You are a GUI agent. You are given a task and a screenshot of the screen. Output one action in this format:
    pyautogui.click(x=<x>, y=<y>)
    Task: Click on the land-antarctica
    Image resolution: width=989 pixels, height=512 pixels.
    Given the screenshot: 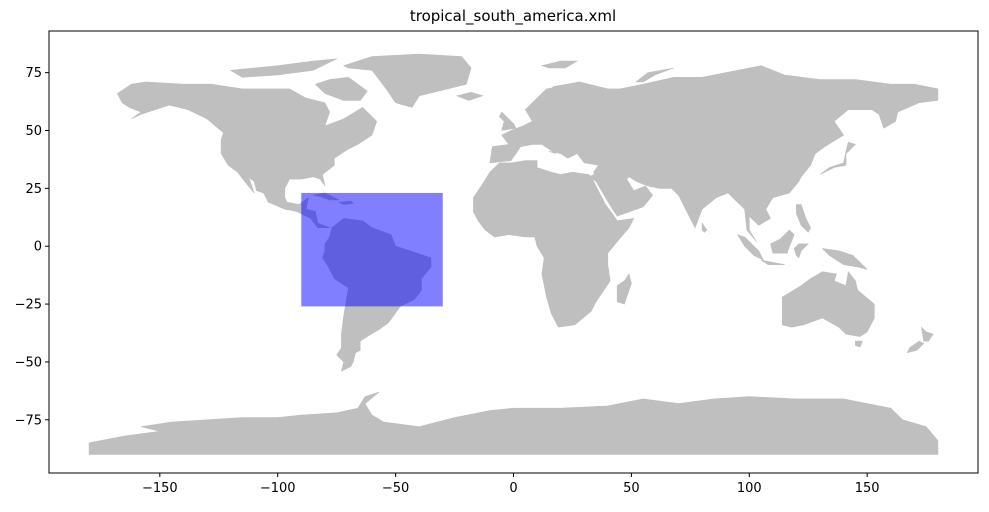 What is the action you would take?
    pyautogui.click(x=513, y=423)
    